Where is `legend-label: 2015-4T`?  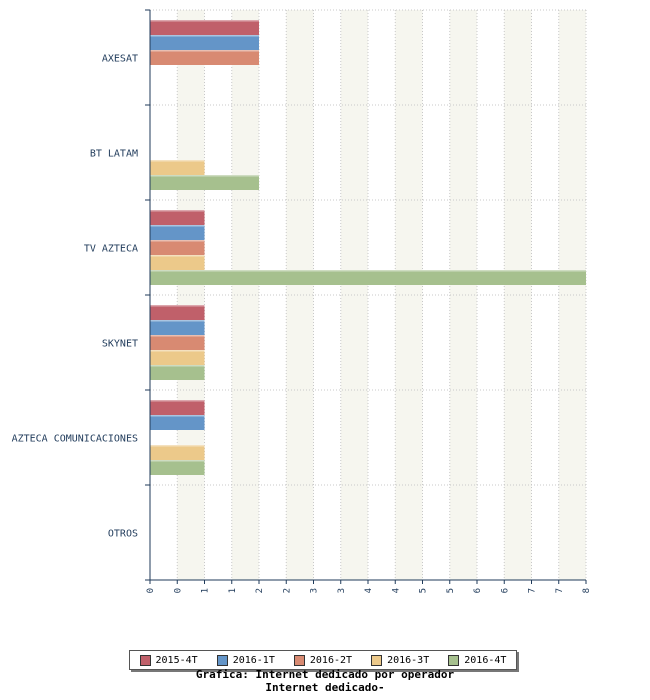 legend-label: 2015-4T is located at coordinates (176, 660).